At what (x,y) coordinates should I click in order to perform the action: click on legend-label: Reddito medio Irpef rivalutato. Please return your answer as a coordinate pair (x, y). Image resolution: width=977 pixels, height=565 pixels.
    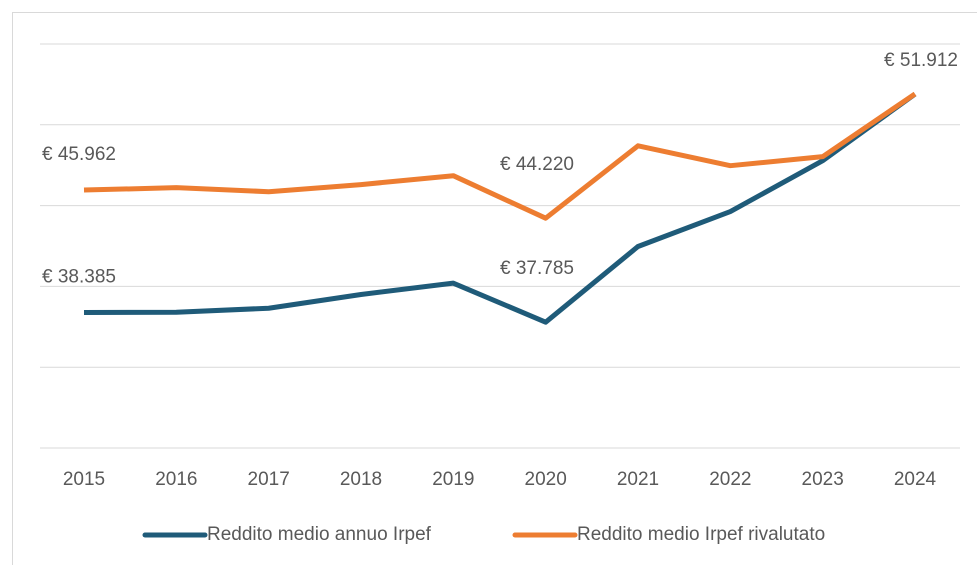
    Looking at the image, I should click on (701, 534).